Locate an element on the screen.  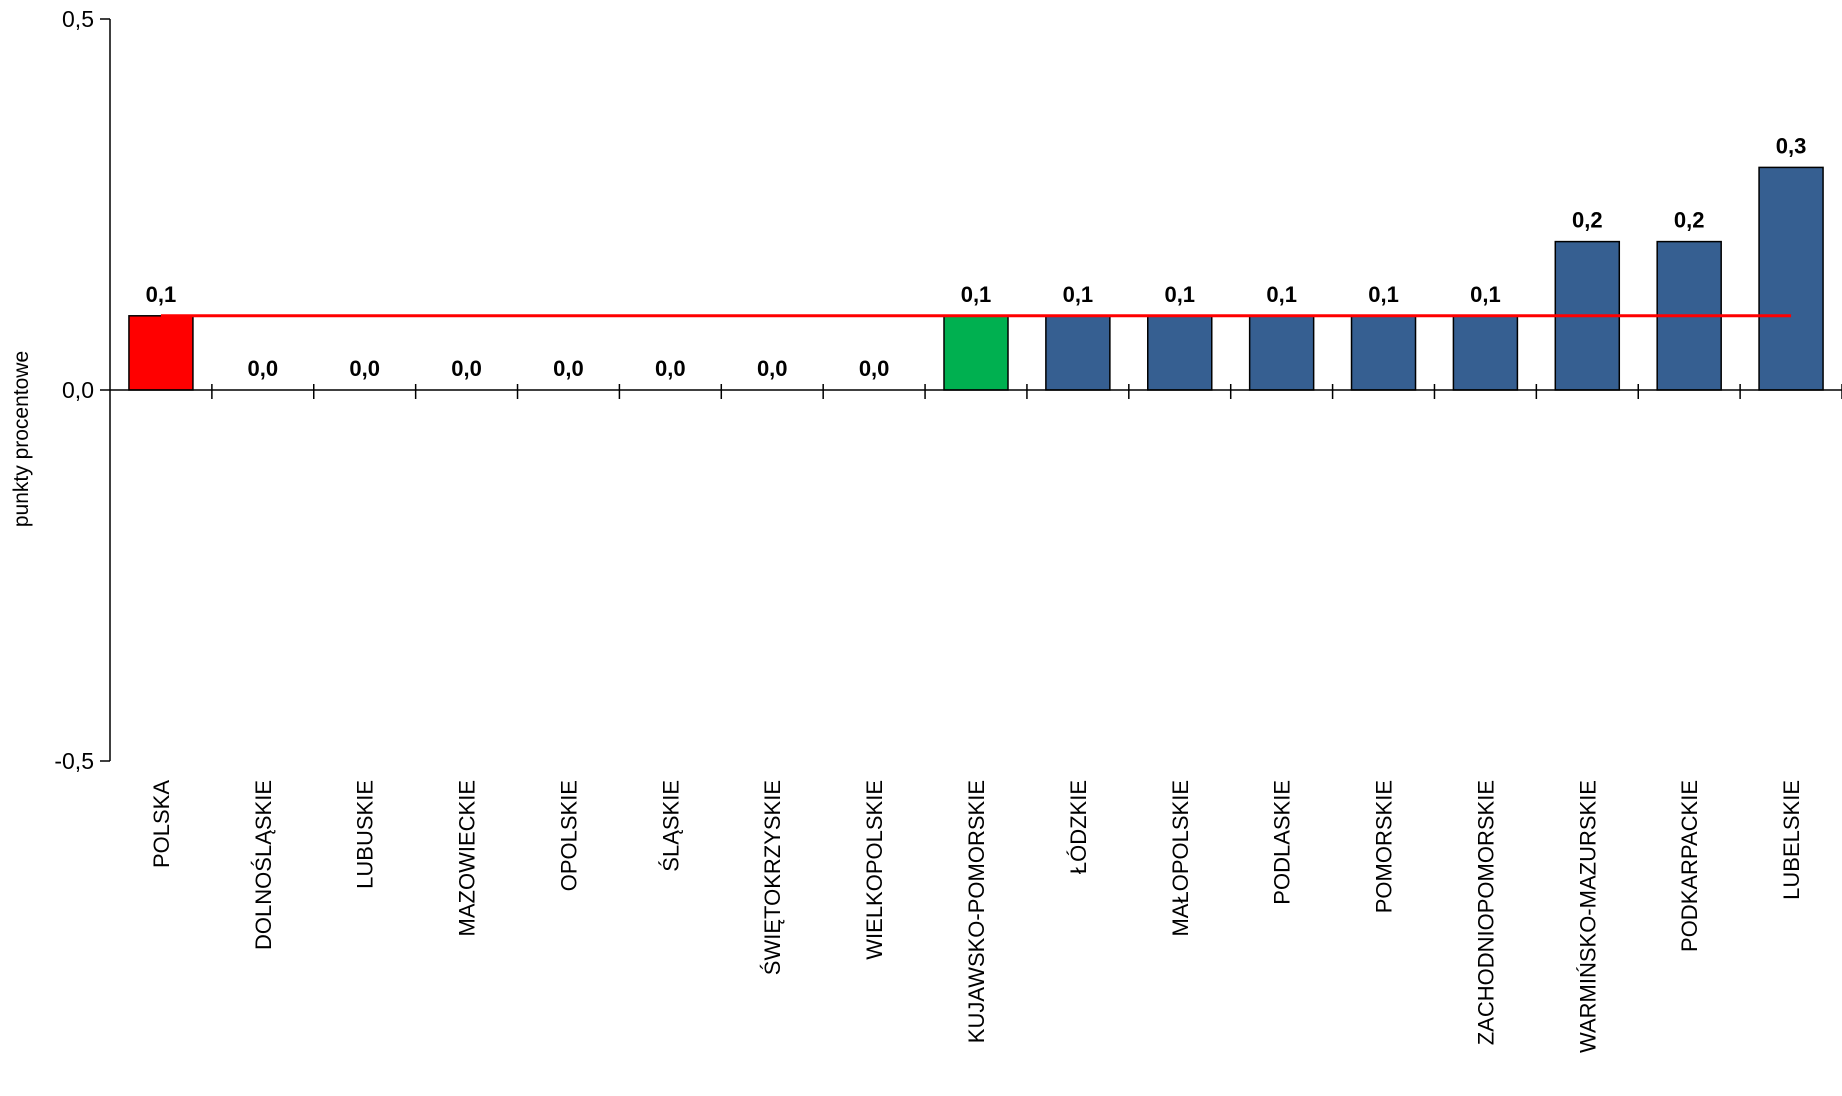
data-label-0: 0,1 is located at coordinates (161, 294).